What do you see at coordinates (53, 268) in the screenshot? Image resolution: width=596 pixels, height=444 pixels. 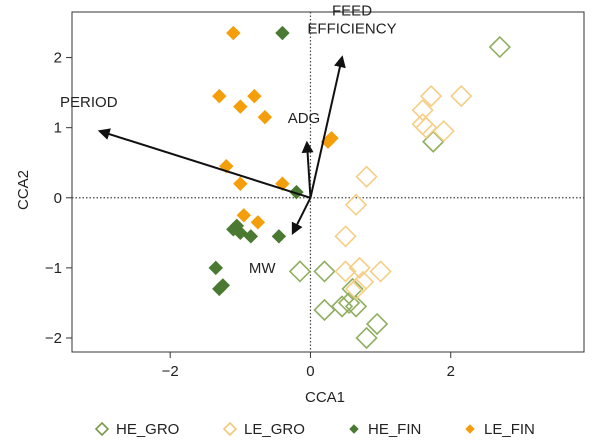 I see `y-tick-label: −1` at bounding box center [53, 268].